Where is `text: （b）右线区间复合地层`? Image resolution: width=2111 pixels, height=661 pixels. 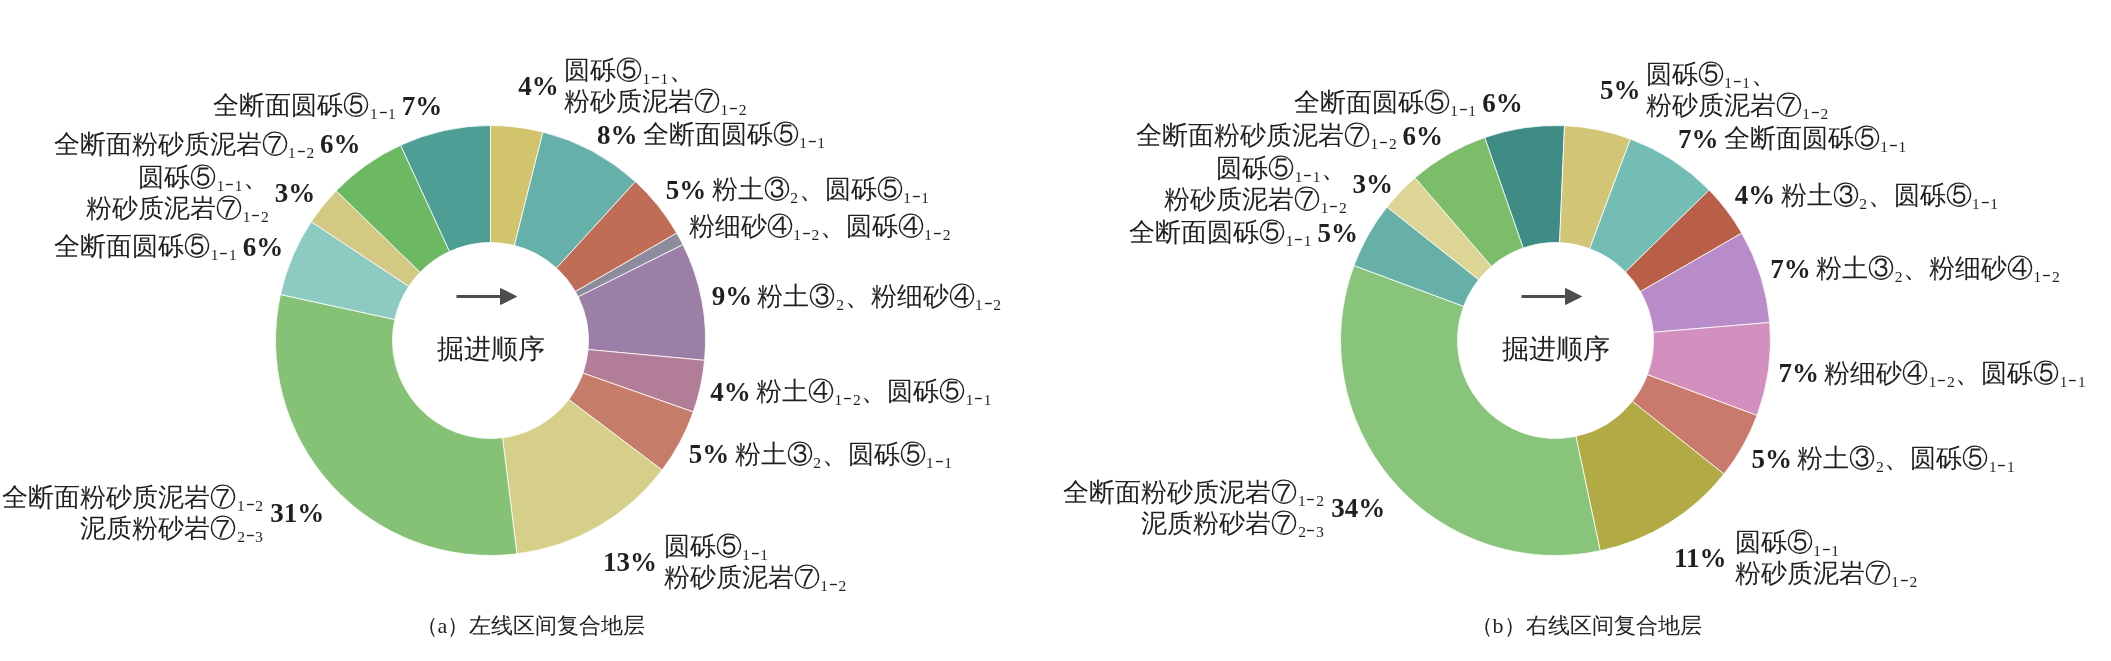 text: （b）右线区间复合地层 is located at coordinates (1586, 625).